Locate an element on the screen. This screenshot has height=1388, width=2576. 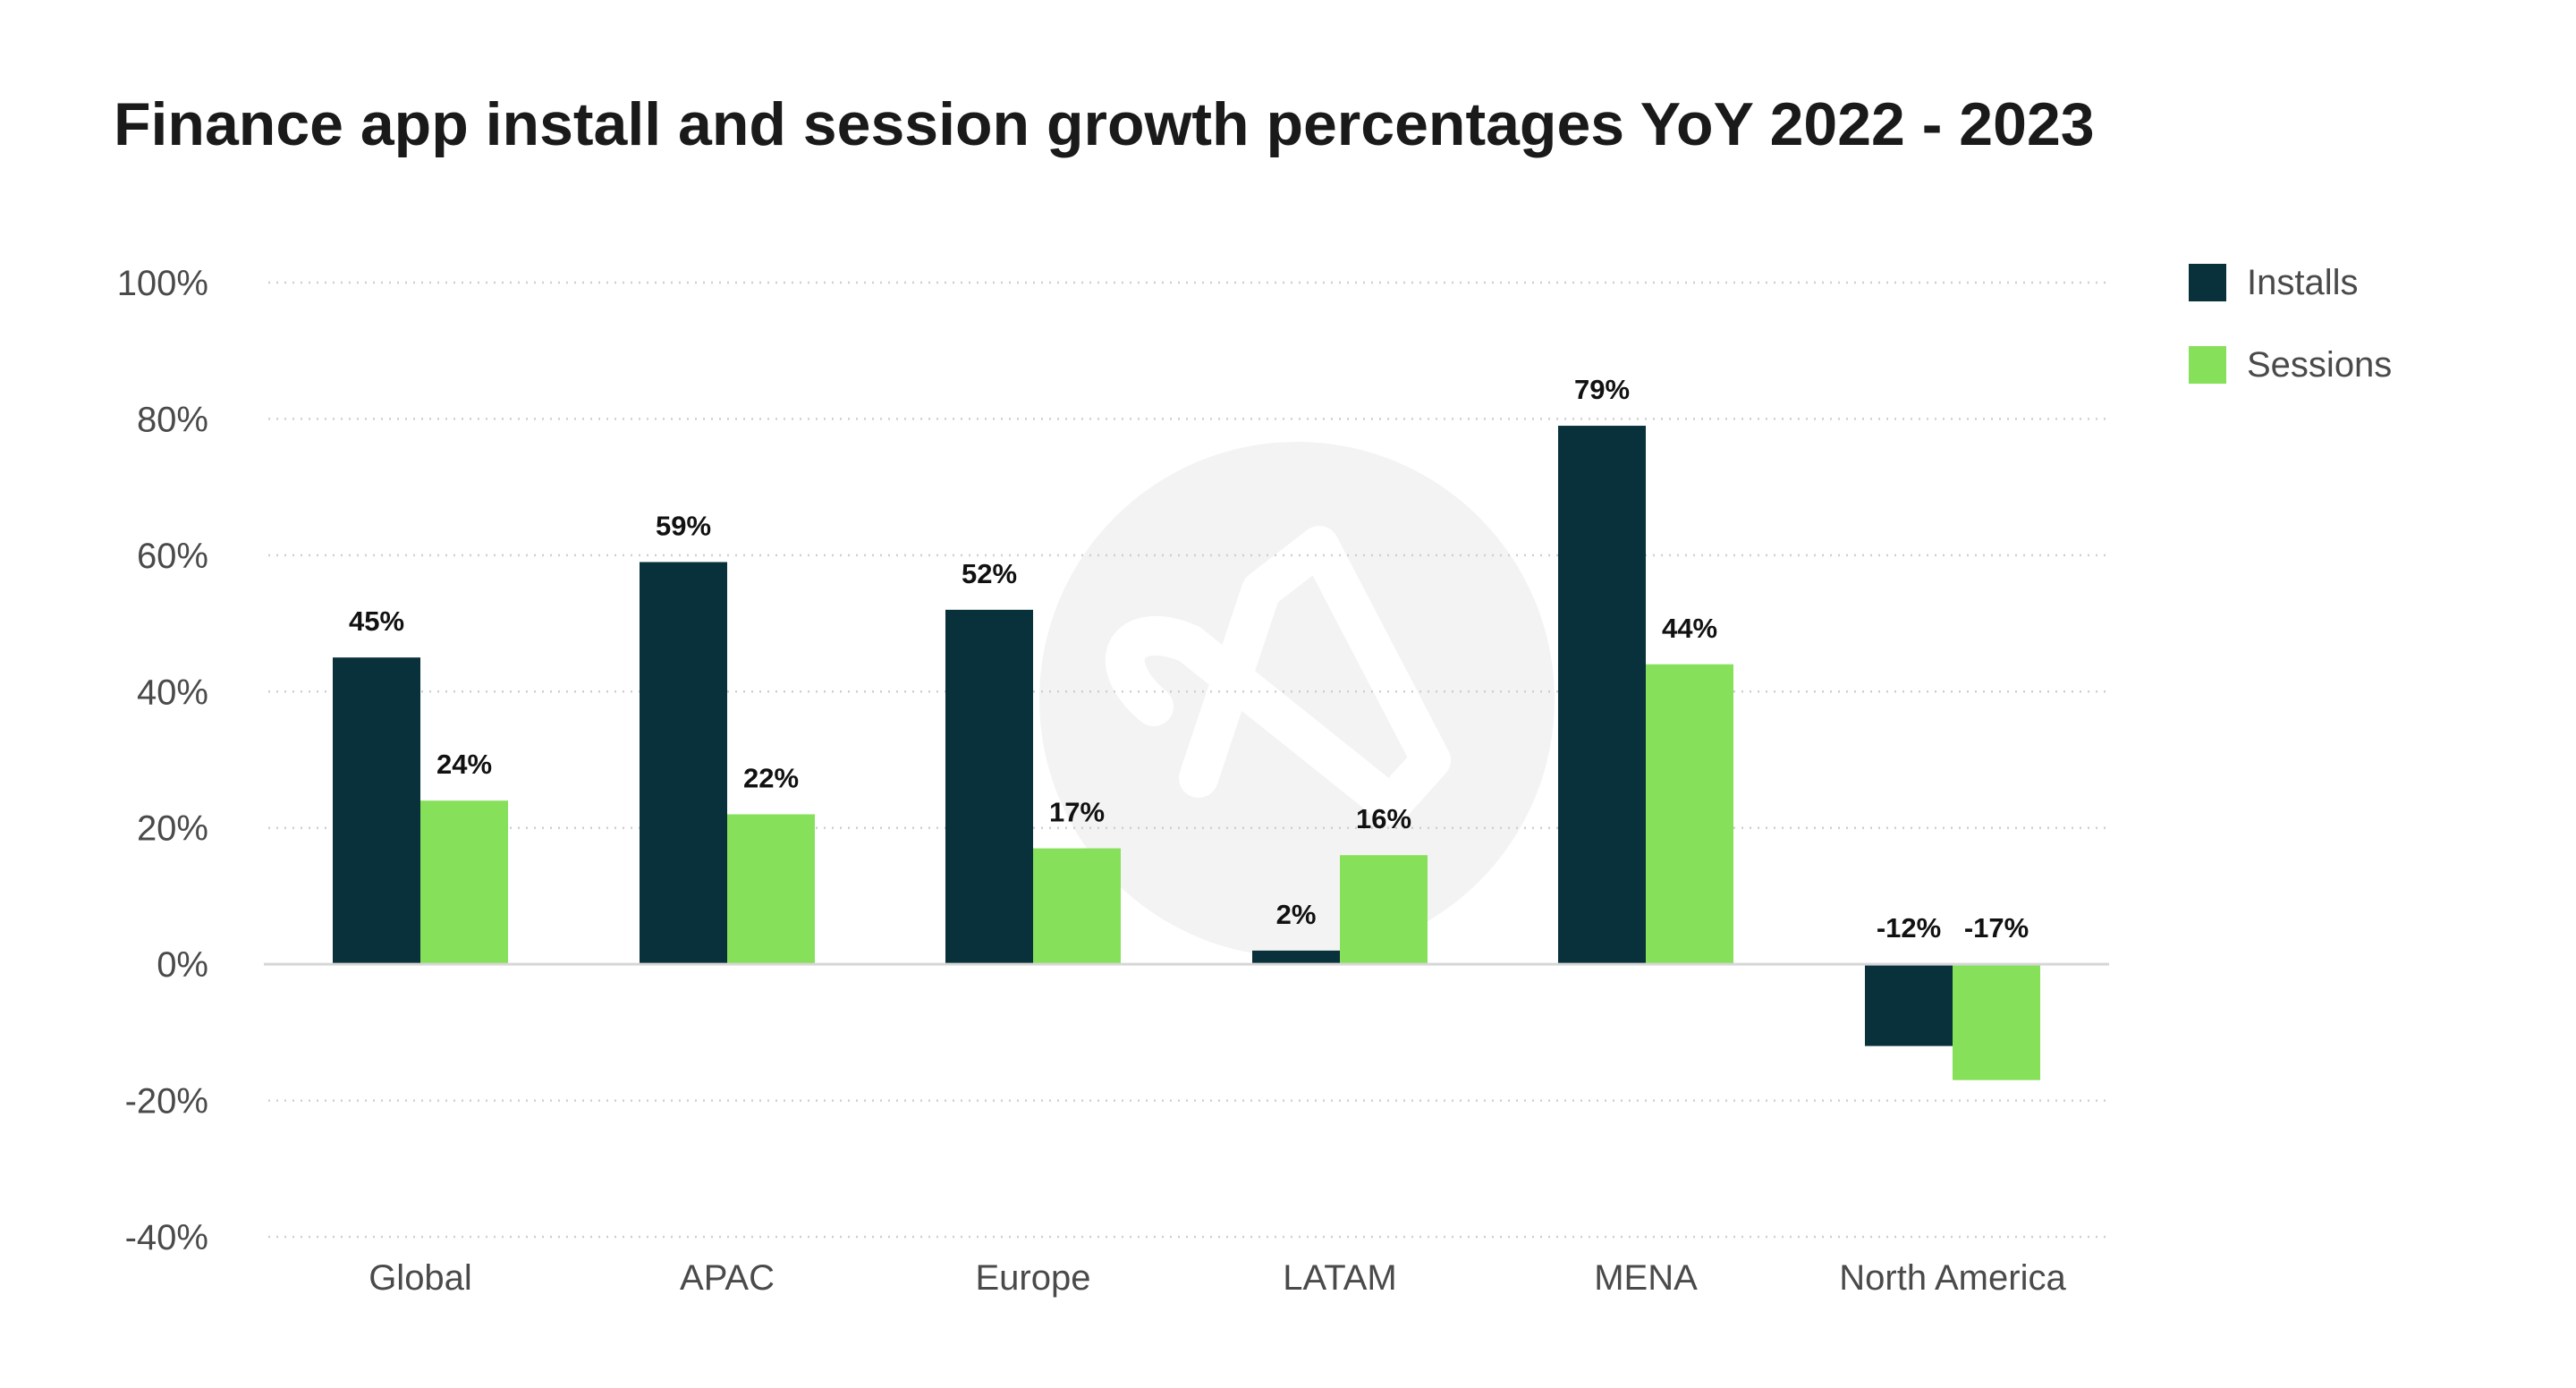
data-label: 52% is located at coordinates (989, 574).